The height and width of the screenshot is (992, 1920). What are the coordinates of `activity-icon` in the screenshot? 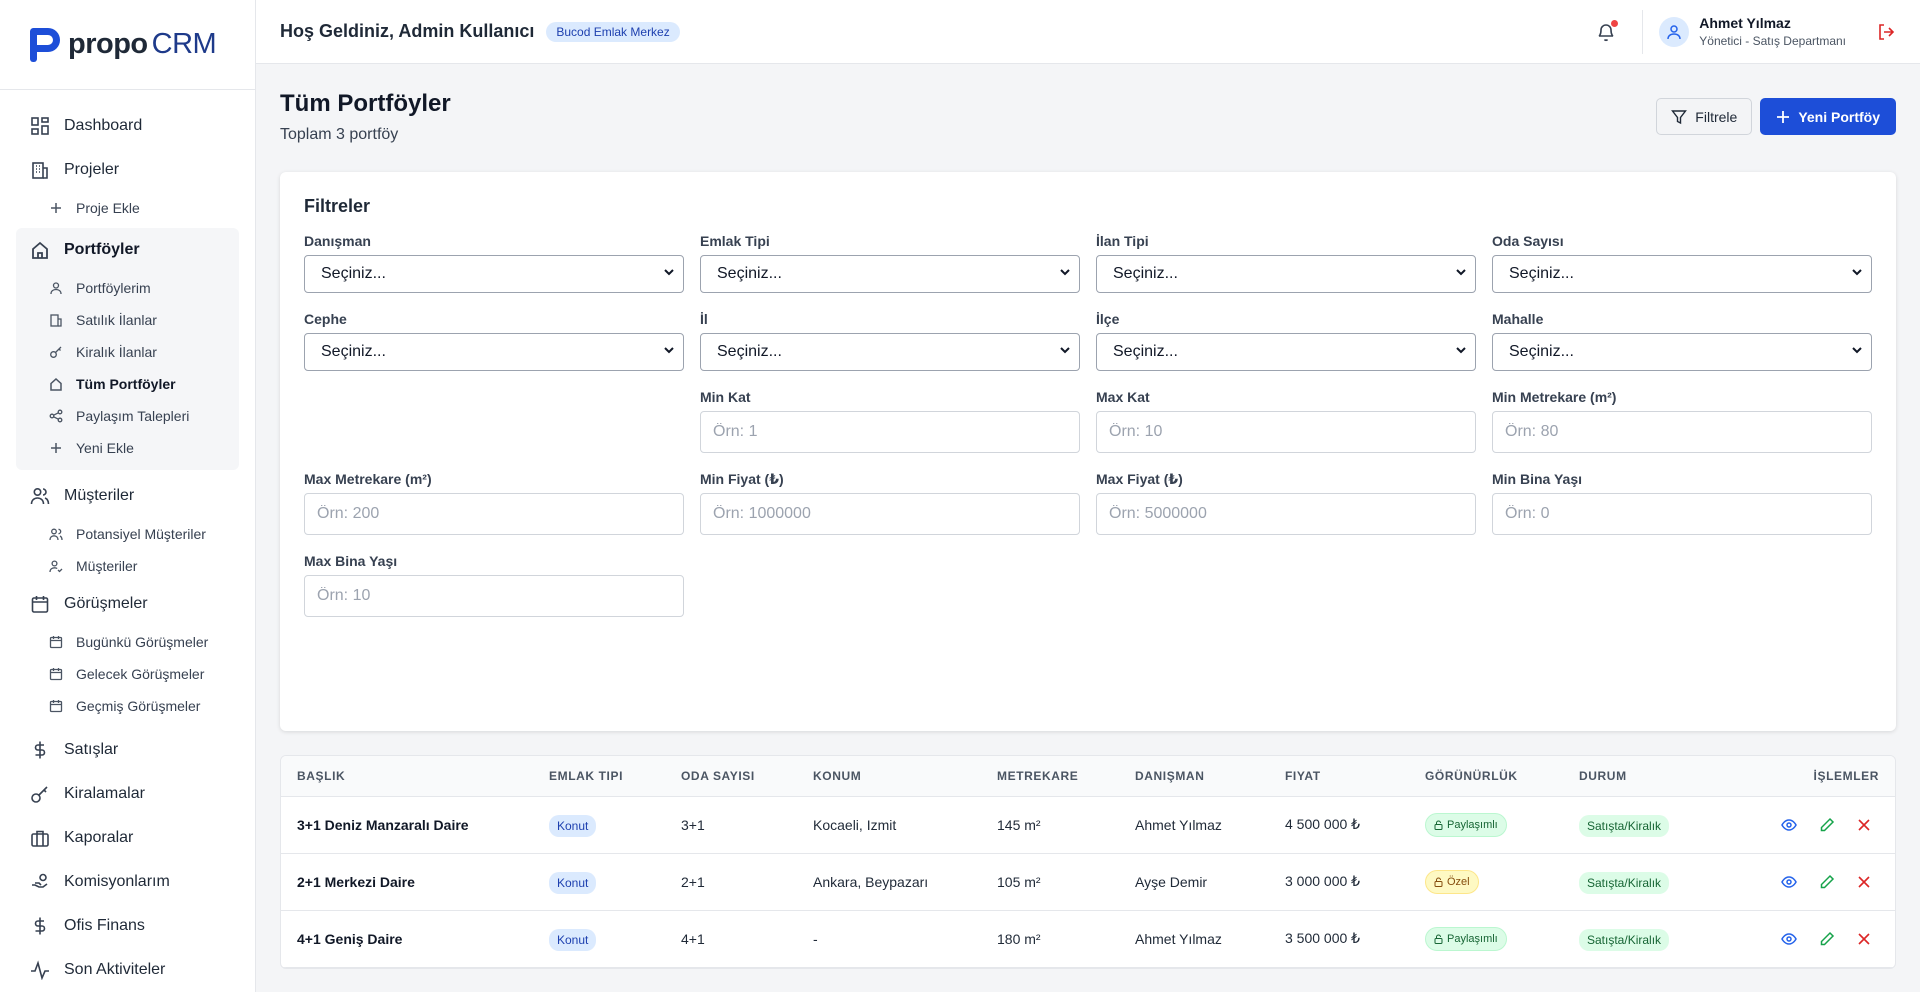 It's located at (40, 970).